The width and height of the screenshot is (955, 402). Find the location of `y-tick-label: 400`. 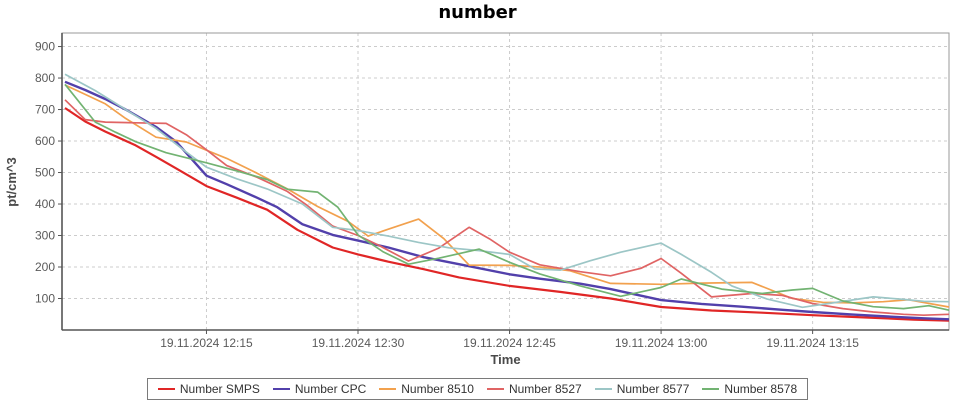

y-tick-label: 400 is located at coordinates (45, 204).